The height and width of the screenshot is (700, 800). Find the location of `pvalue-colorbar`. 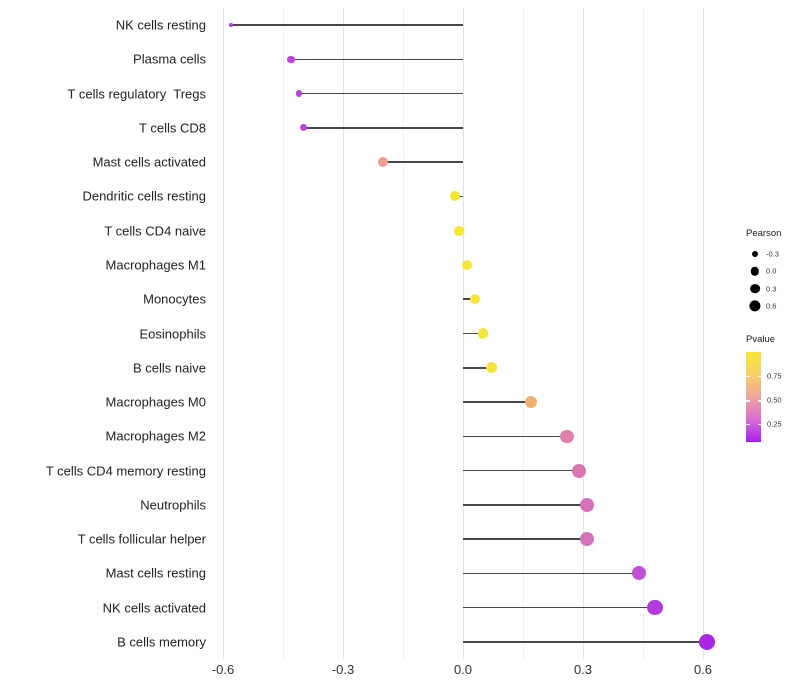

pvalue-colorbar is located at coordinates (753, 397).